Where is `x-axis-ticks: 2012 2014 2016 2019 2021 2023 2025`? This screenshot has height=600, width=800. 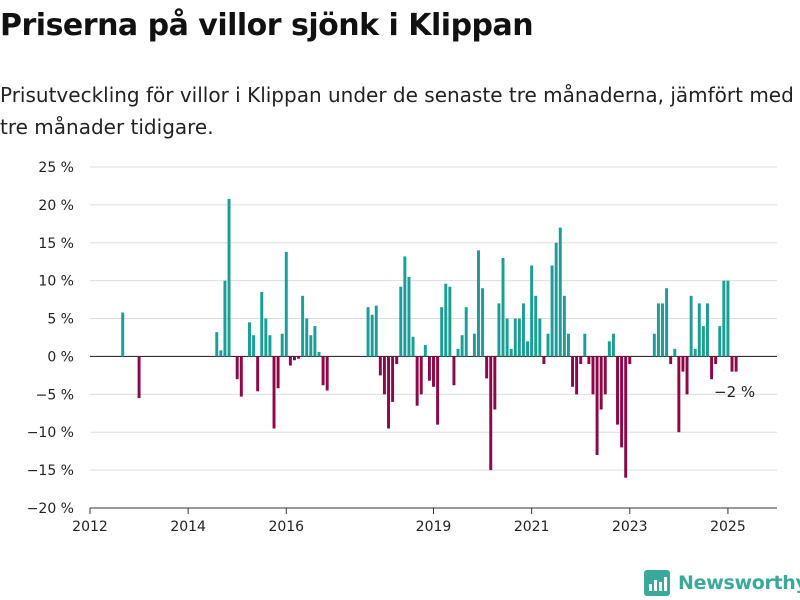 x-axis-ticks: 2012 2014 2016 2019 2021 2023 2025 is located at coordinates (409, 521).